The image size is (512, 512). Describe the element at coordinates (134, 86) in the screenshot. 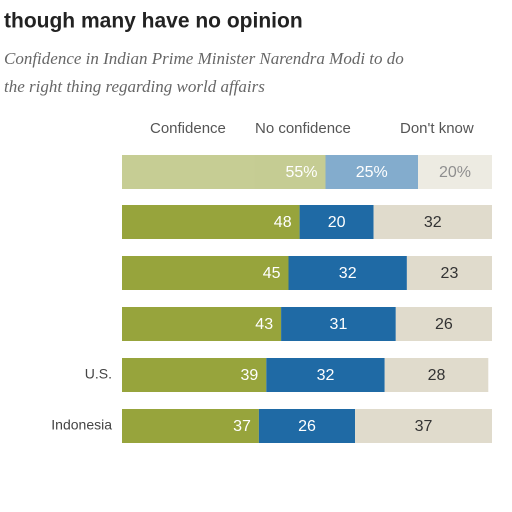

I see `subtitle-line: the right thing regarding world affairs` at that location.